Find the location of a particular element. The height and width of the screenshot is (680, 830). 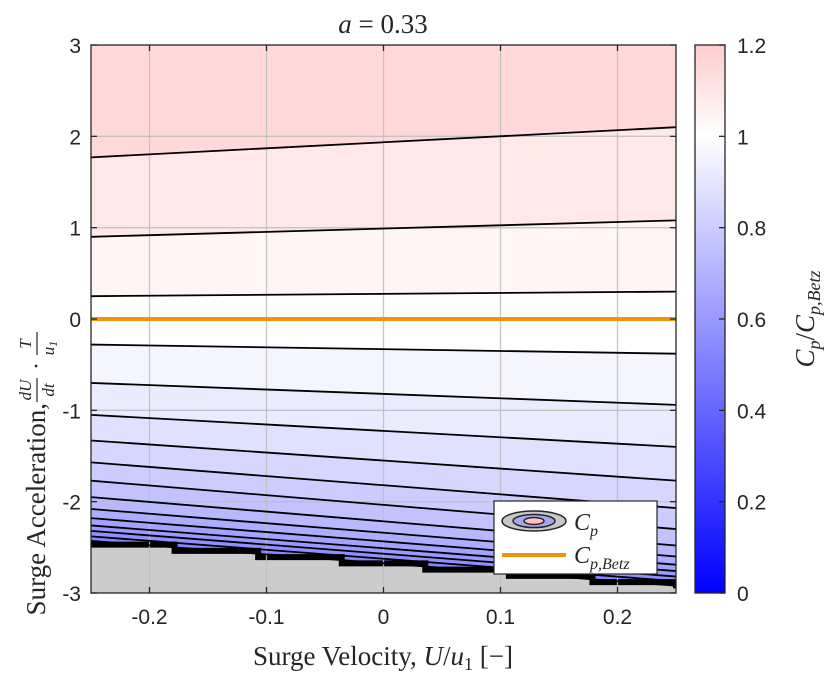

colorbar-tick-label: 0.8 is located at coordinates (751, 229).